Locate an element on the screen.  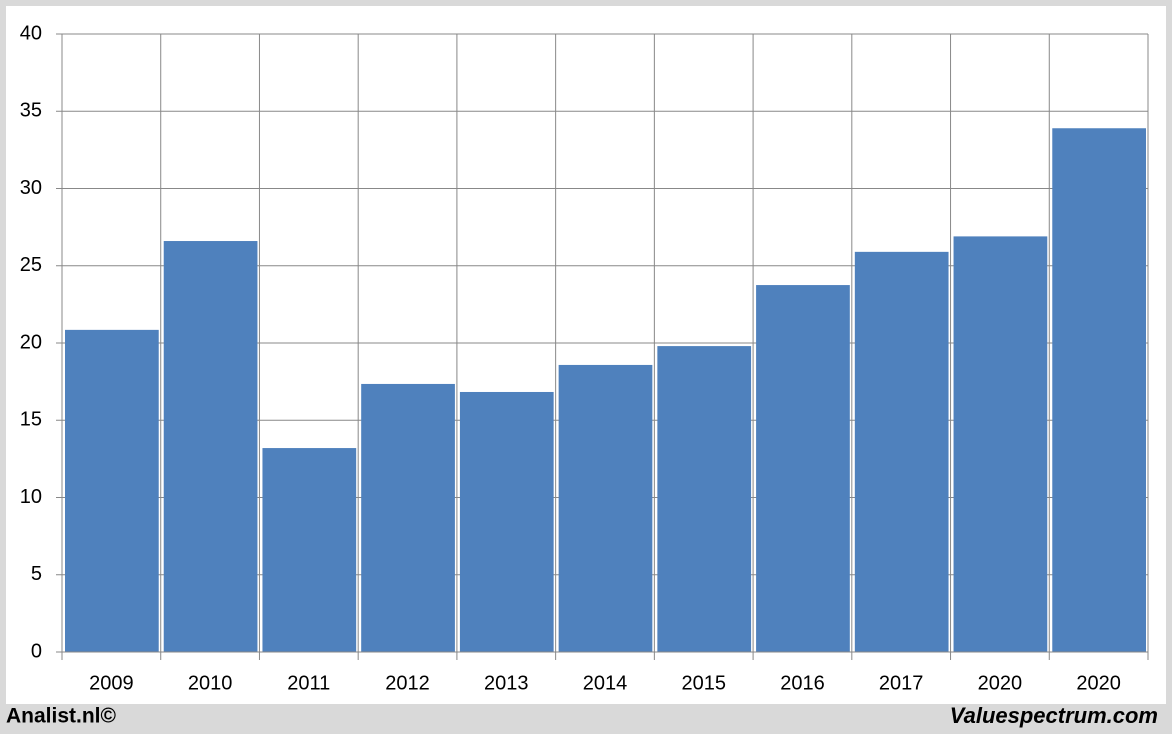
x-tick-label: 2009 is located at coordinates (111, 683).